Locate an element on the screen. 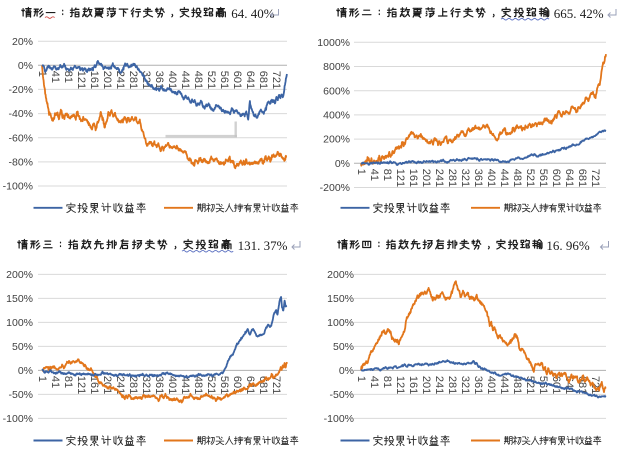 This screenshot has width=618, height=460. svg-text: -200% is located at coordinates (335, 188).